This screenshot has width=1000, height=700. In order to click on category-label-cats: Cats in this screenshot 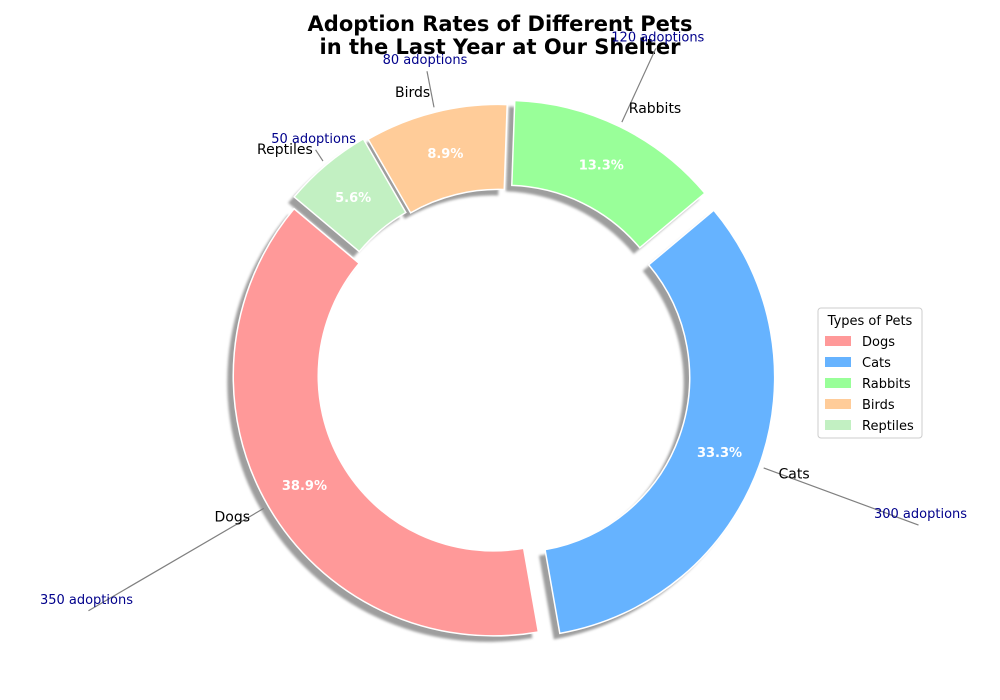, I will do `click(794, 474)`.